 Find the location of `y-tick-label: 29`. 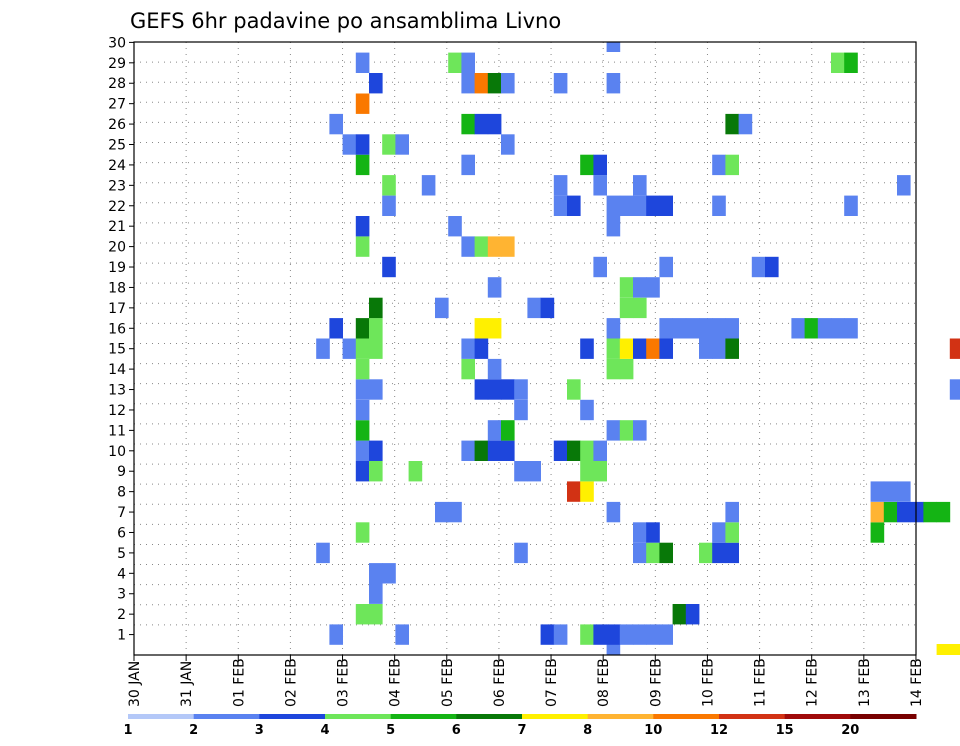

y-tick-label: 29 is located at coordinates (117, 64).